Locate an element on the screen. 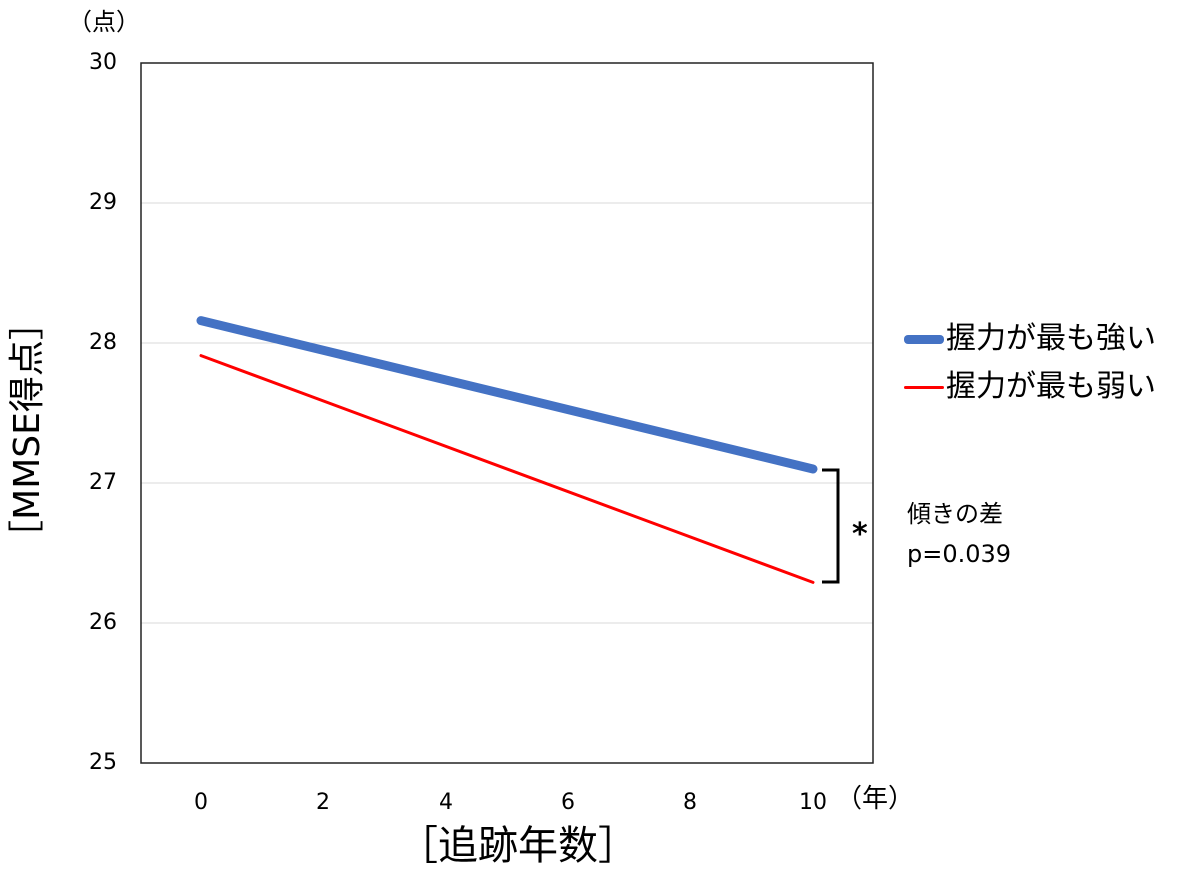  x-axis-unit: （年） is located at coordinates (875, 799).